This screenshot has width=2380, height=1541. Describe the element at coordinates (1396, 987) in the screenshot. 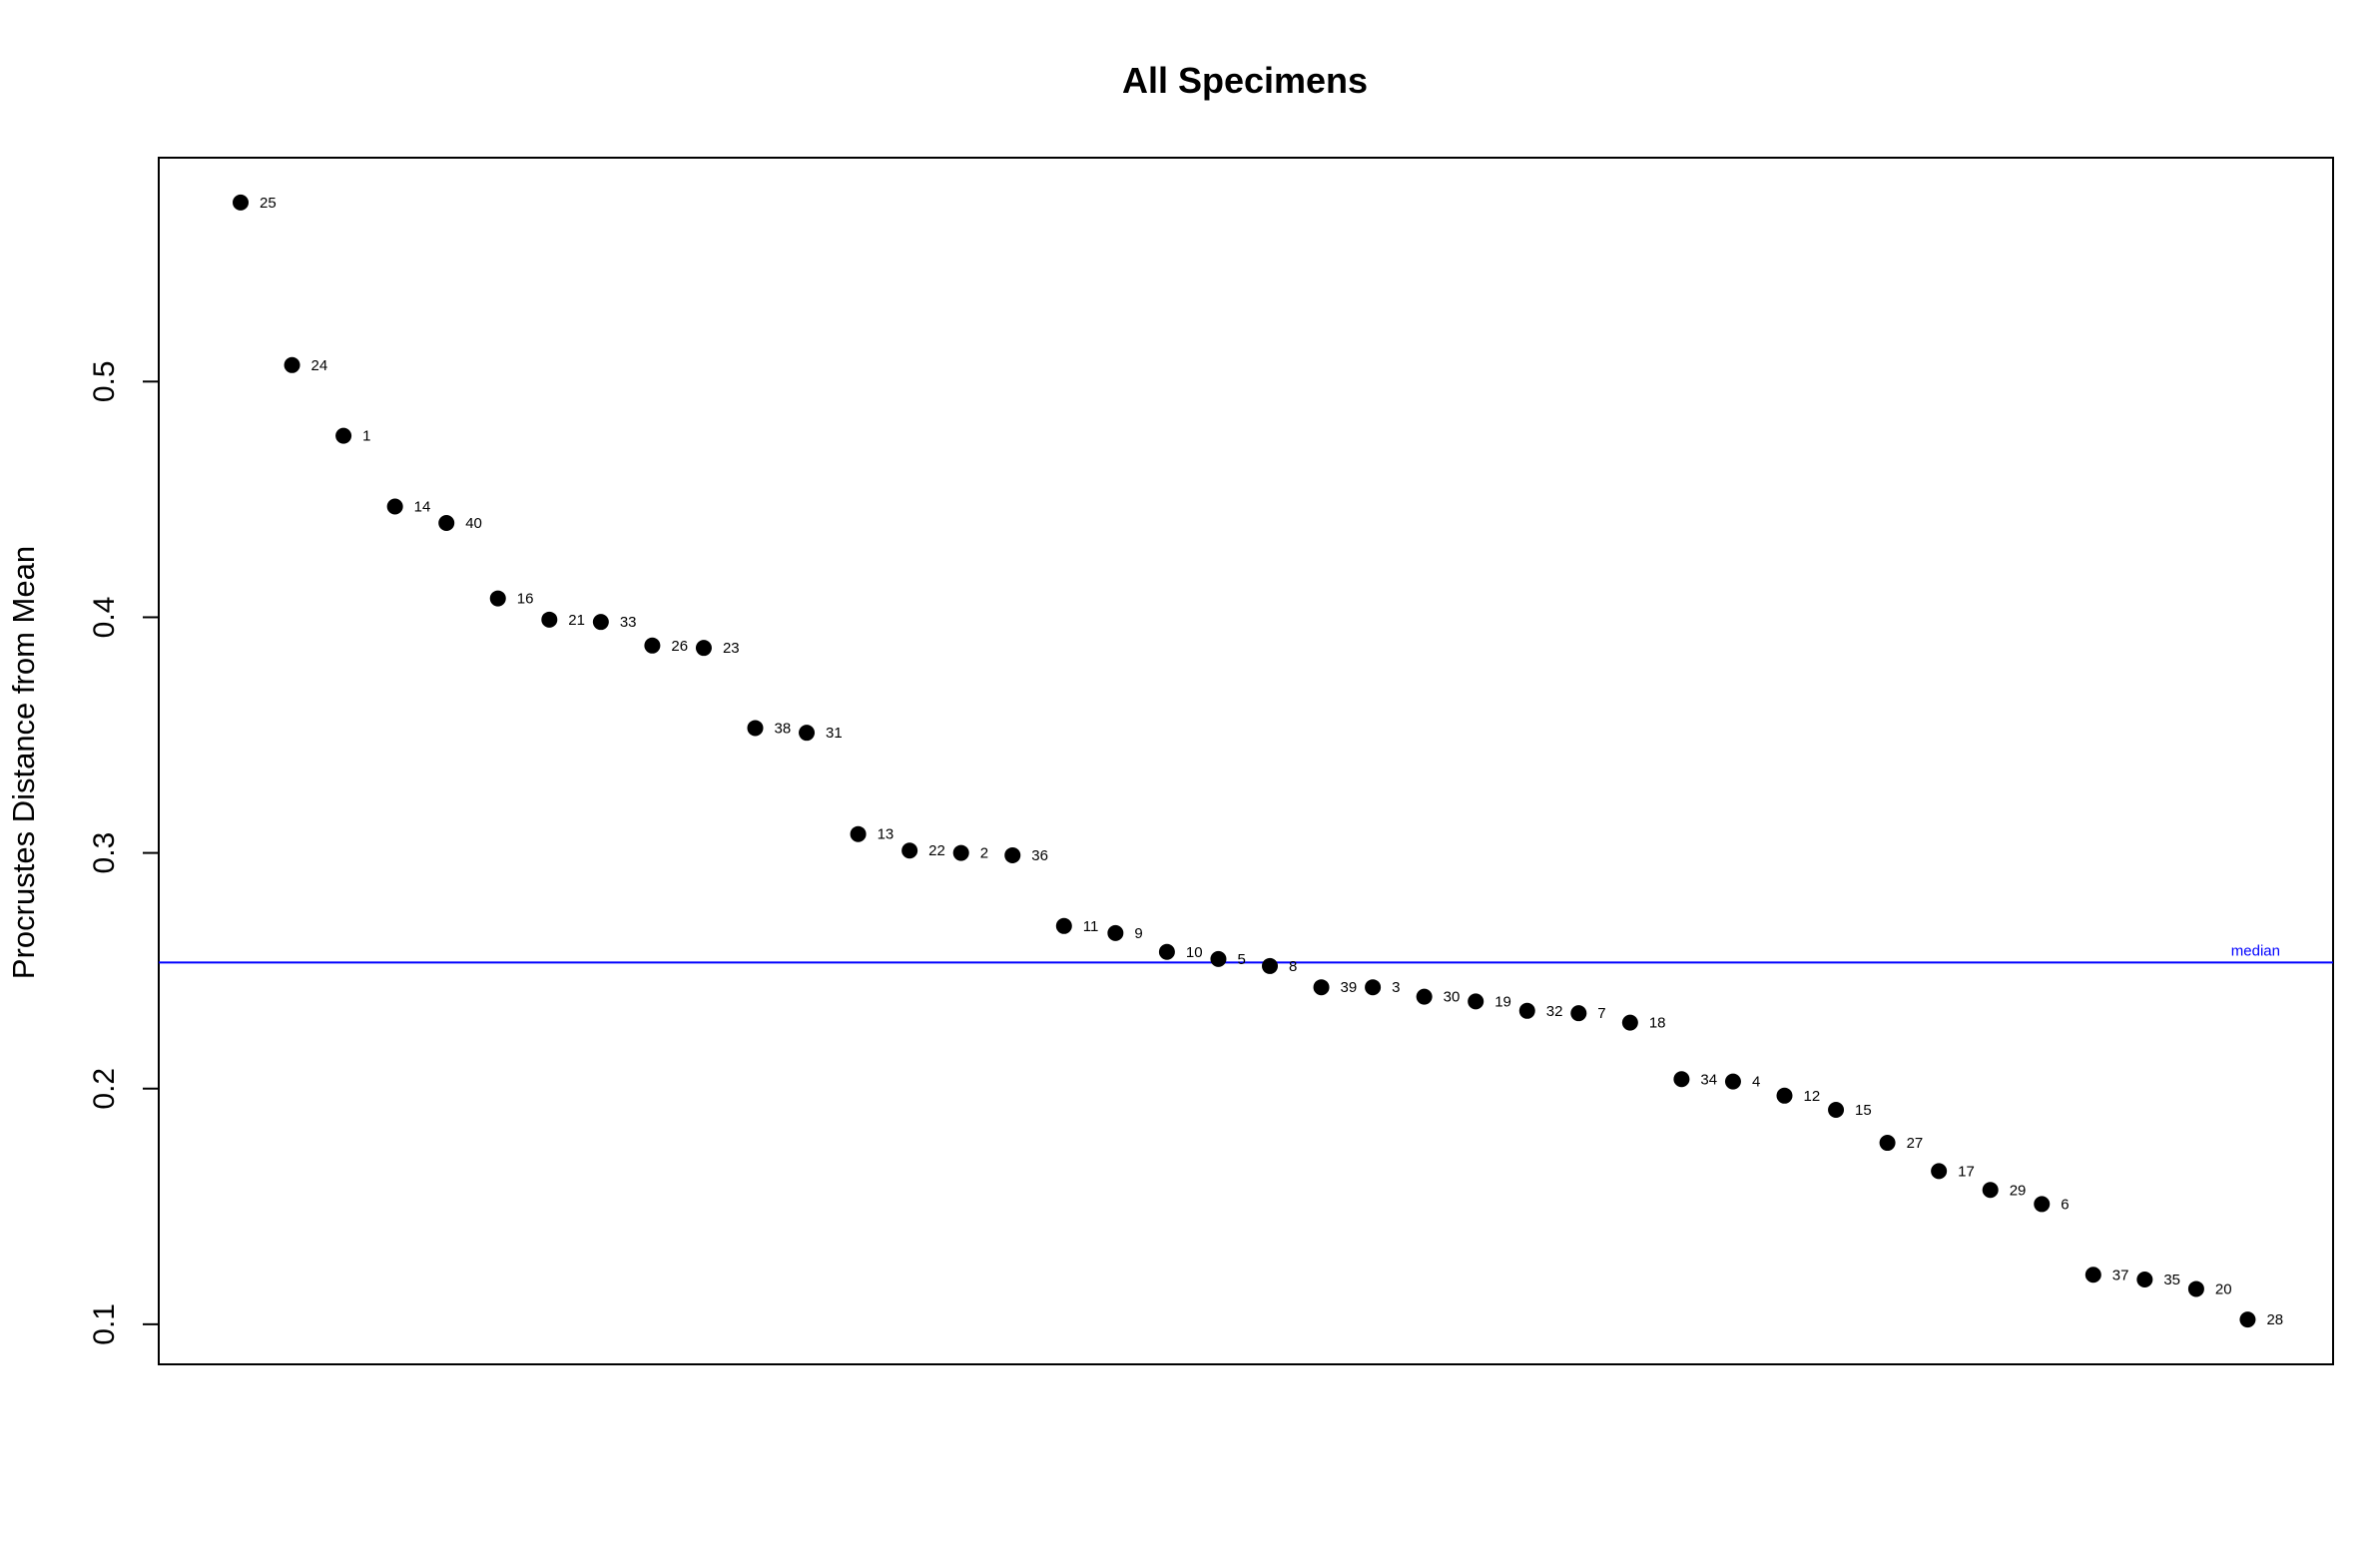

I see `data-point-label: 3` at that location.